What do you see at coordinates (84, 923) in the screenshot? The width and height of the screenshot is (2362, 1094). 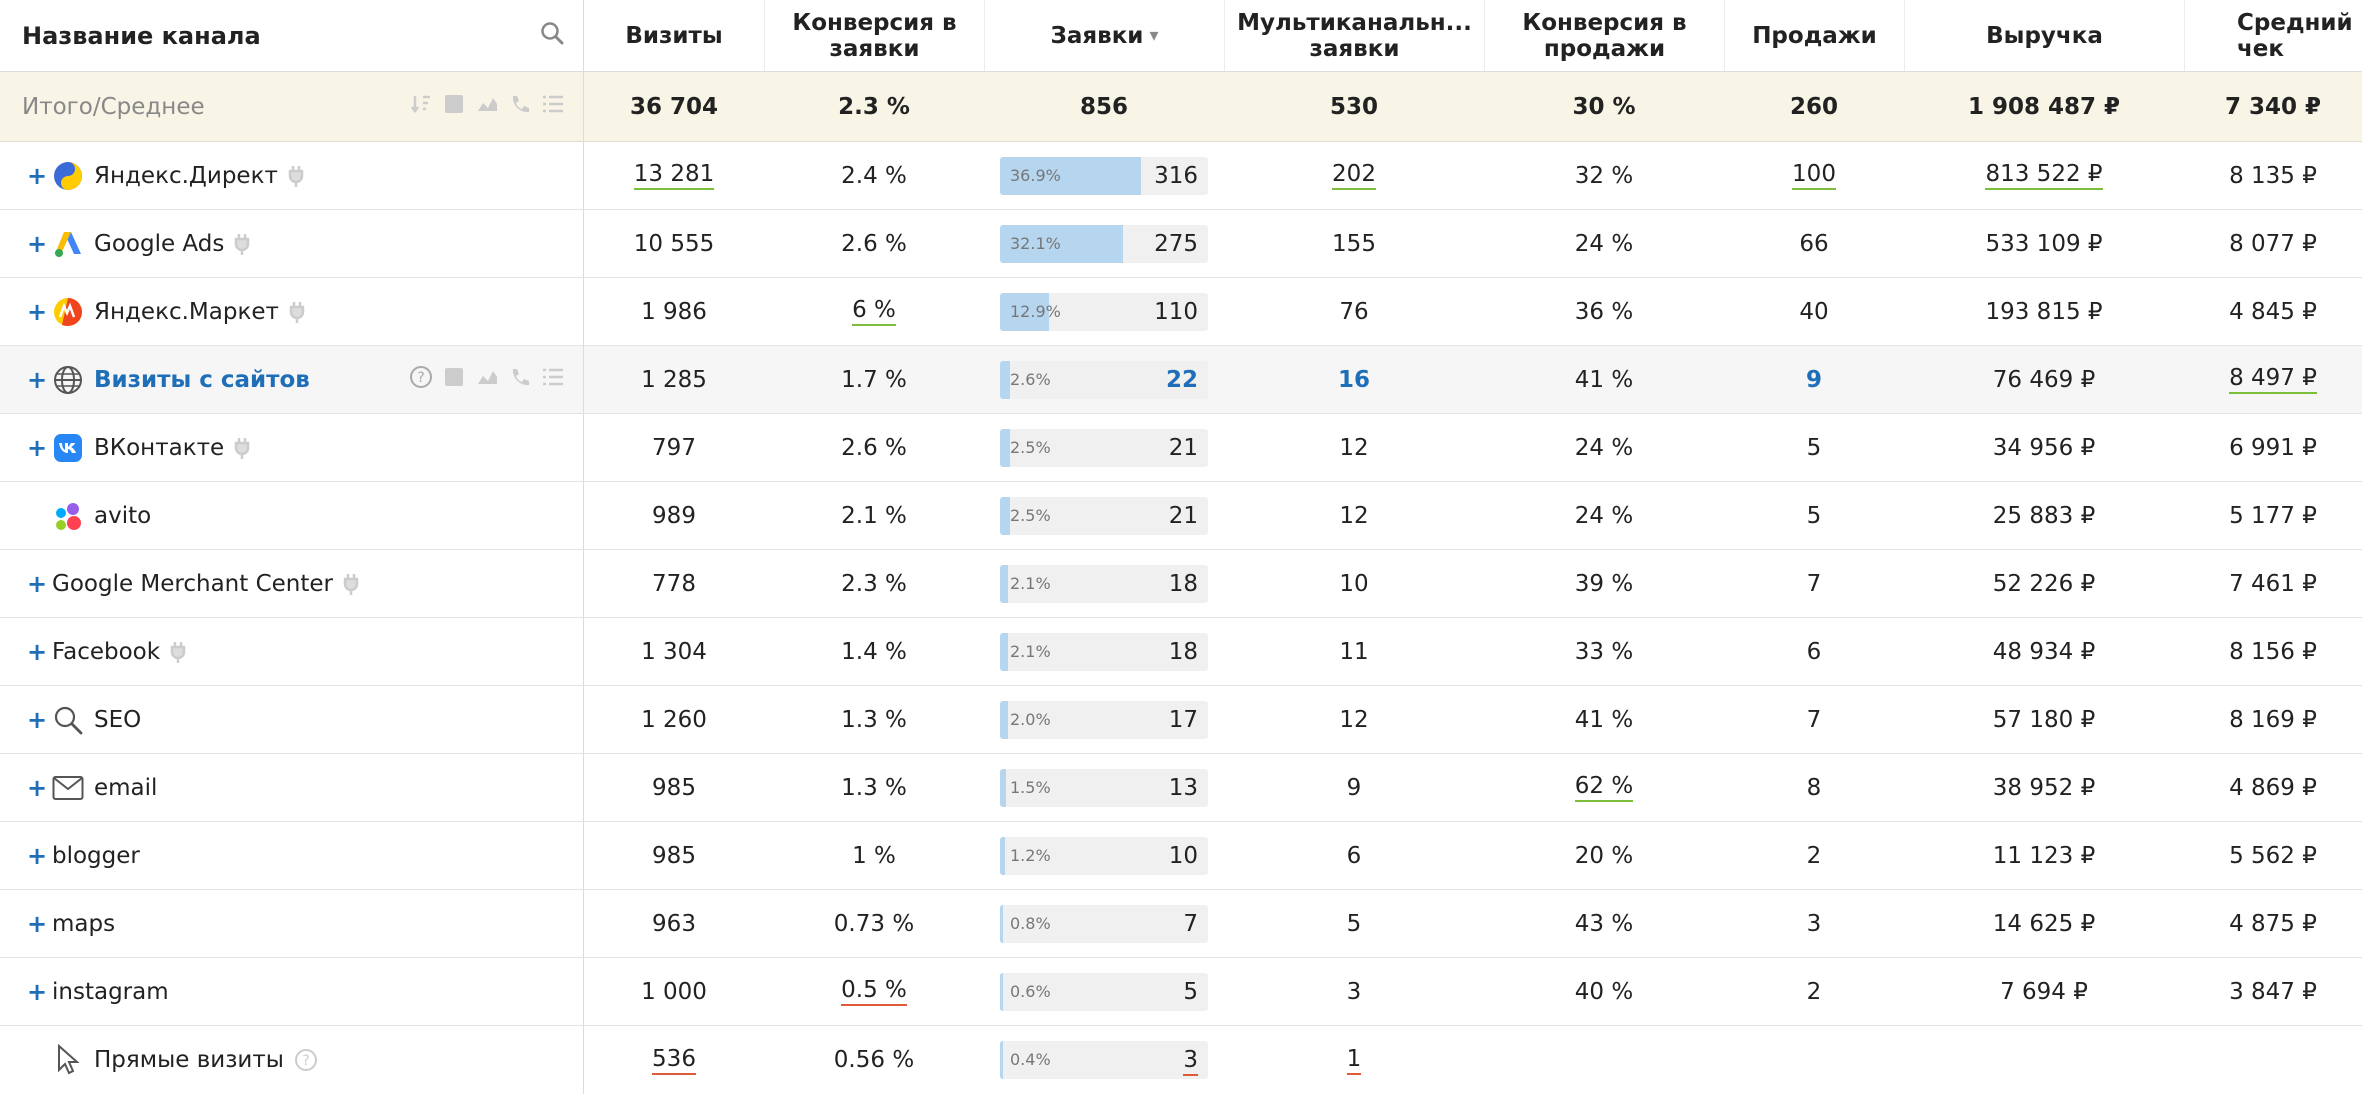 I see `channel-name: maps` at bounding box center [84, 923].